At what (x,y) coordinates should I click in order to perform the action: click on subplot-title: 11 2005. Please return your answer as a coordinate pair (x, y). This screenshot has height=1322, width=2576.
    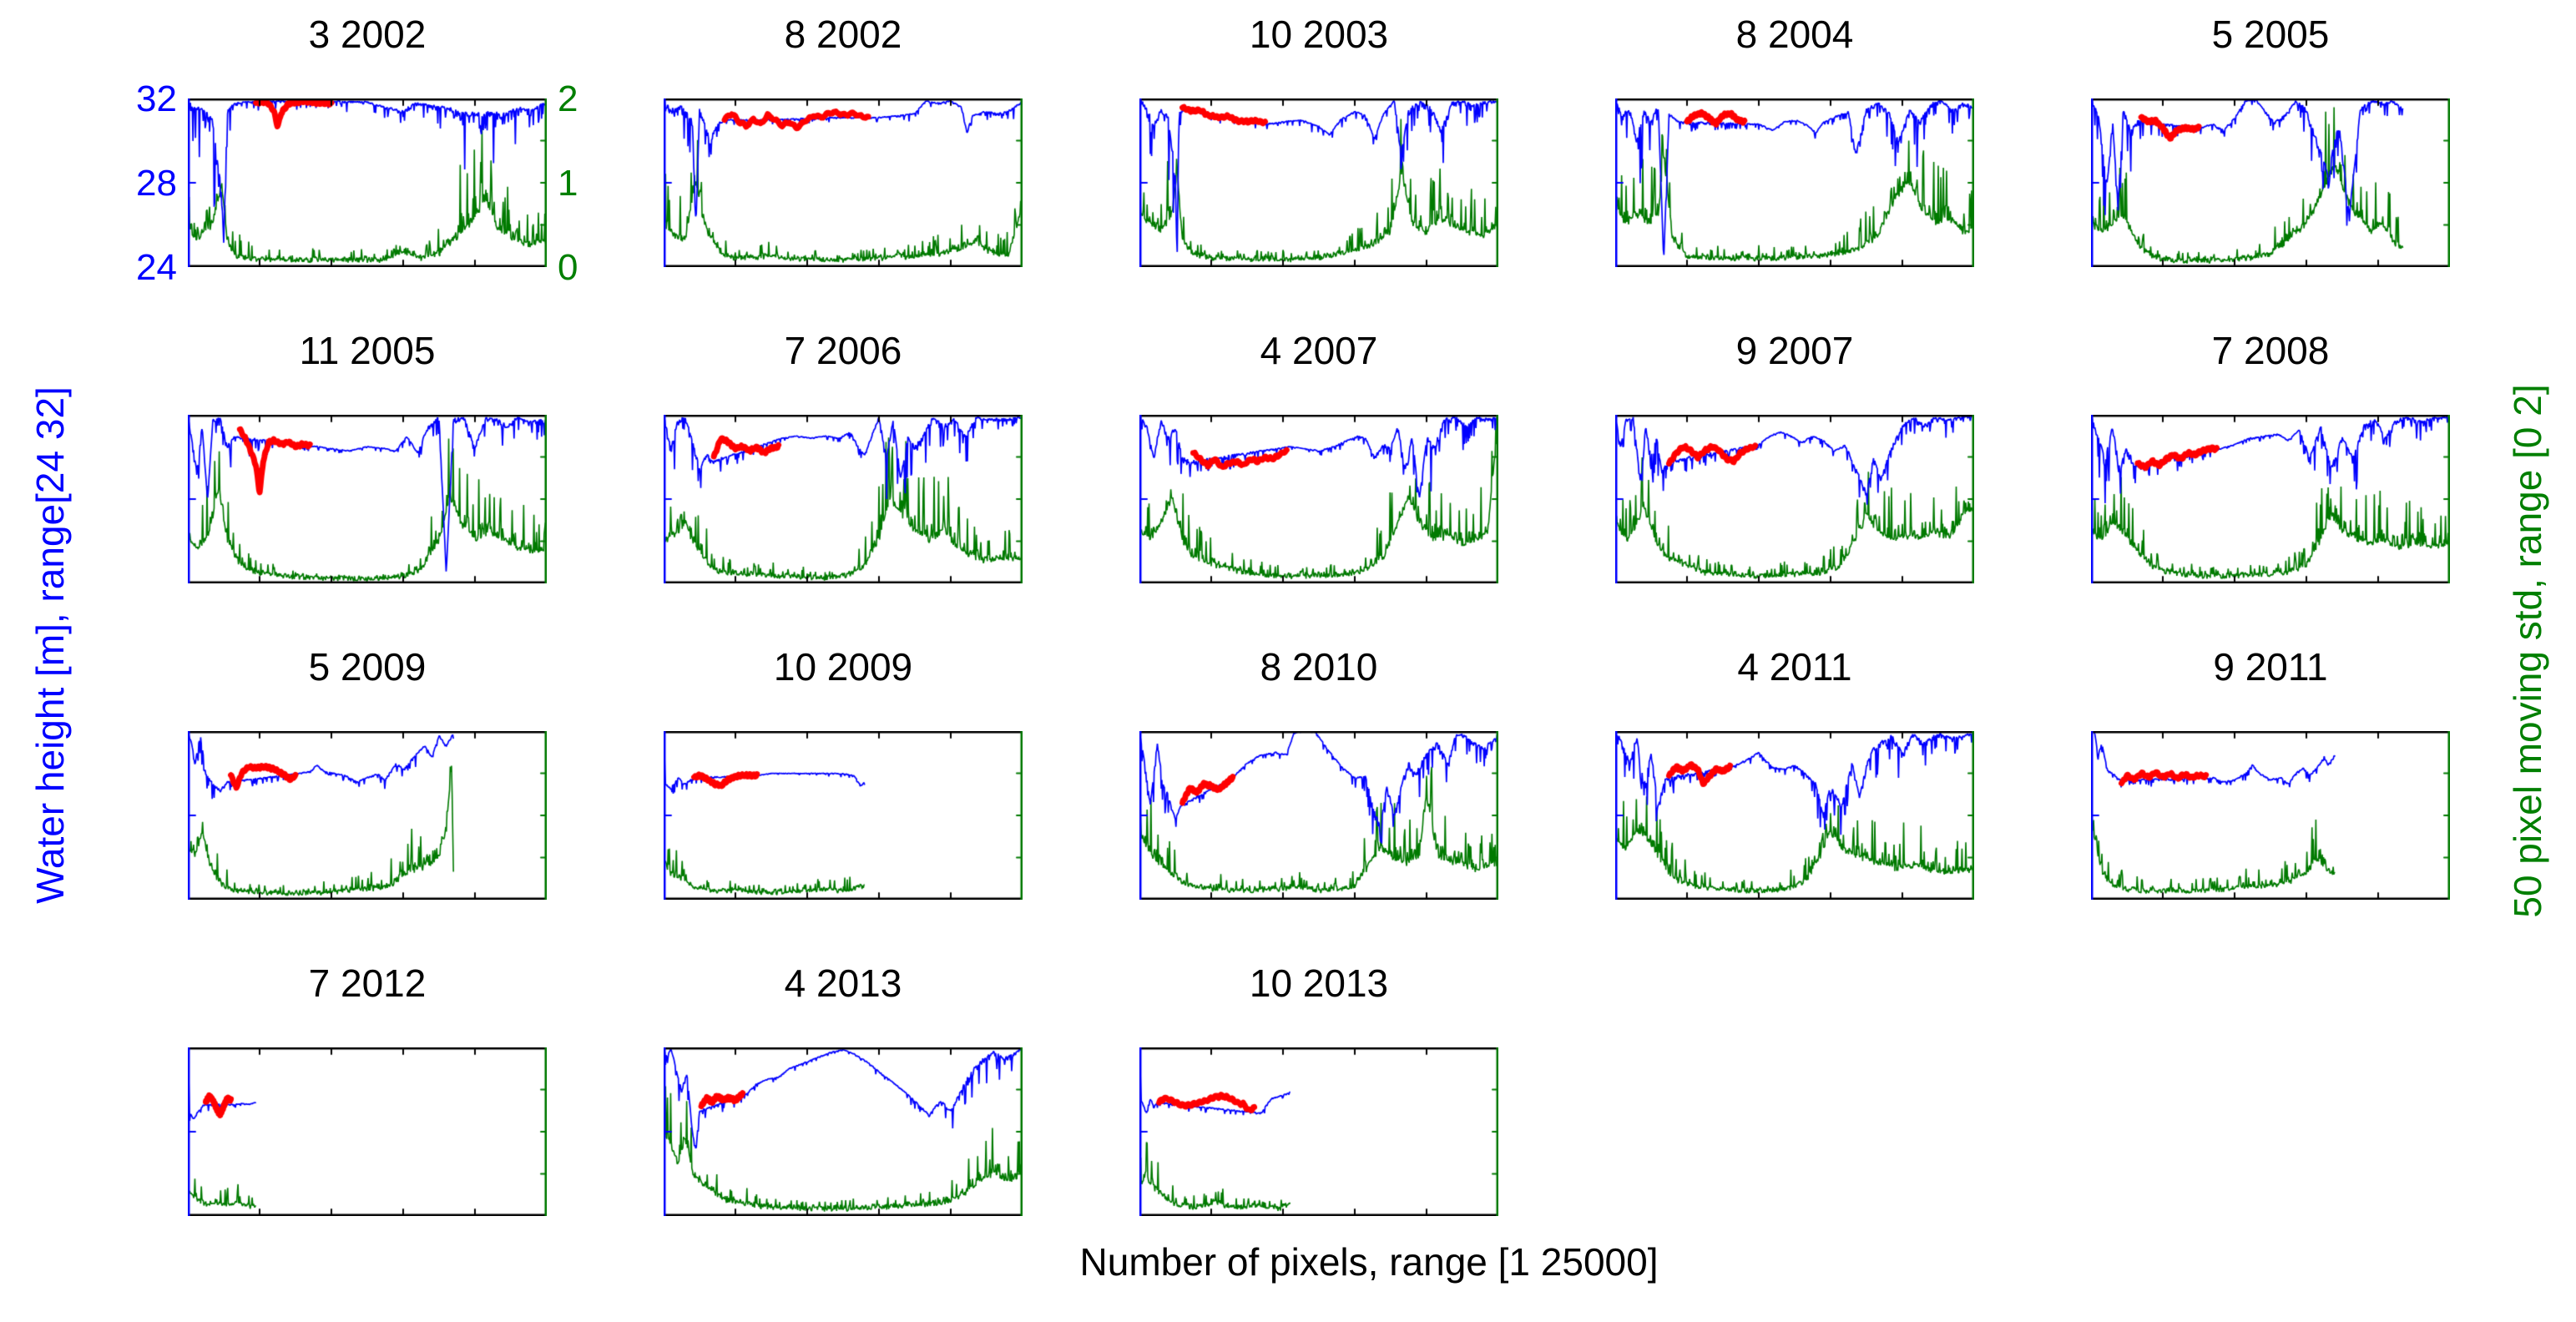
    Looking at the image, I should click on (367, 350).